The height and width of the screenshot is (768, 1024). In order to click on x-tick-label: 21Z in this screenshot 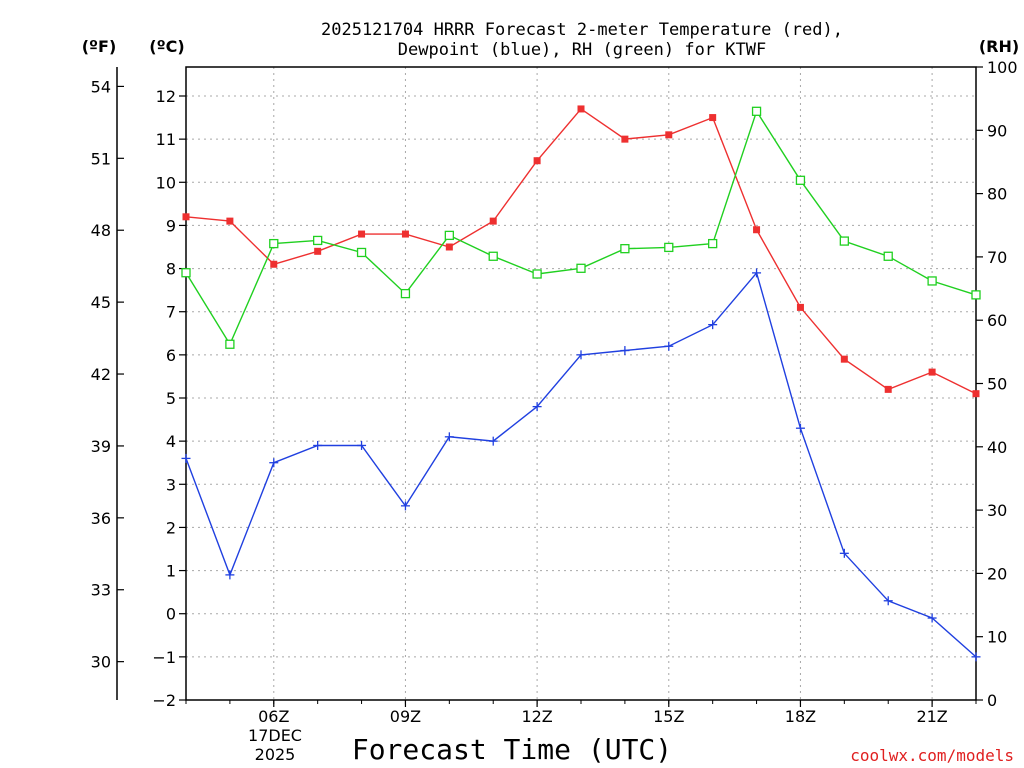, I will do `click(931, 716)`.